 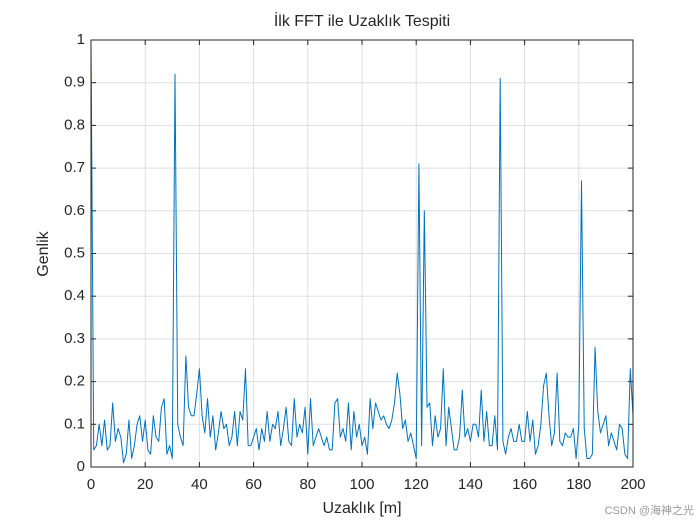 I want to click on y-axis-label: Genlik, so click(x=43, y=253).